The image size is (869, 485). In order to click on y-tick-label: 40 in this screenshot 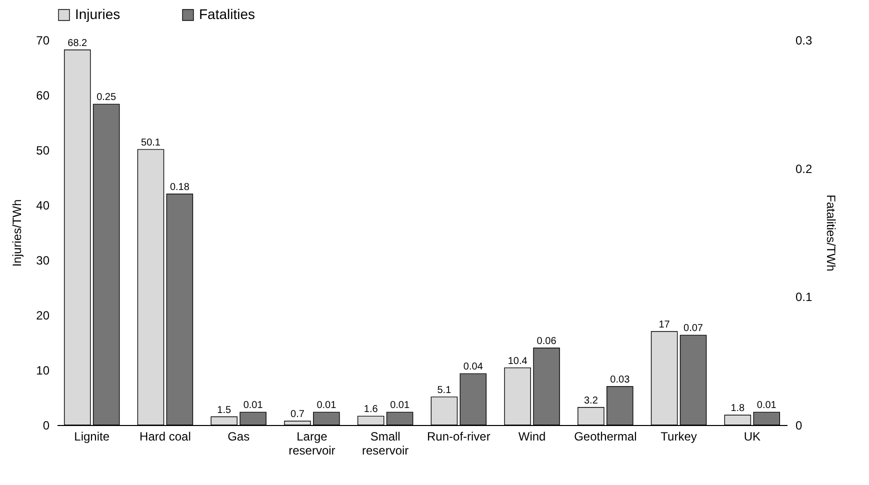, I will do `click(43, 205)`.